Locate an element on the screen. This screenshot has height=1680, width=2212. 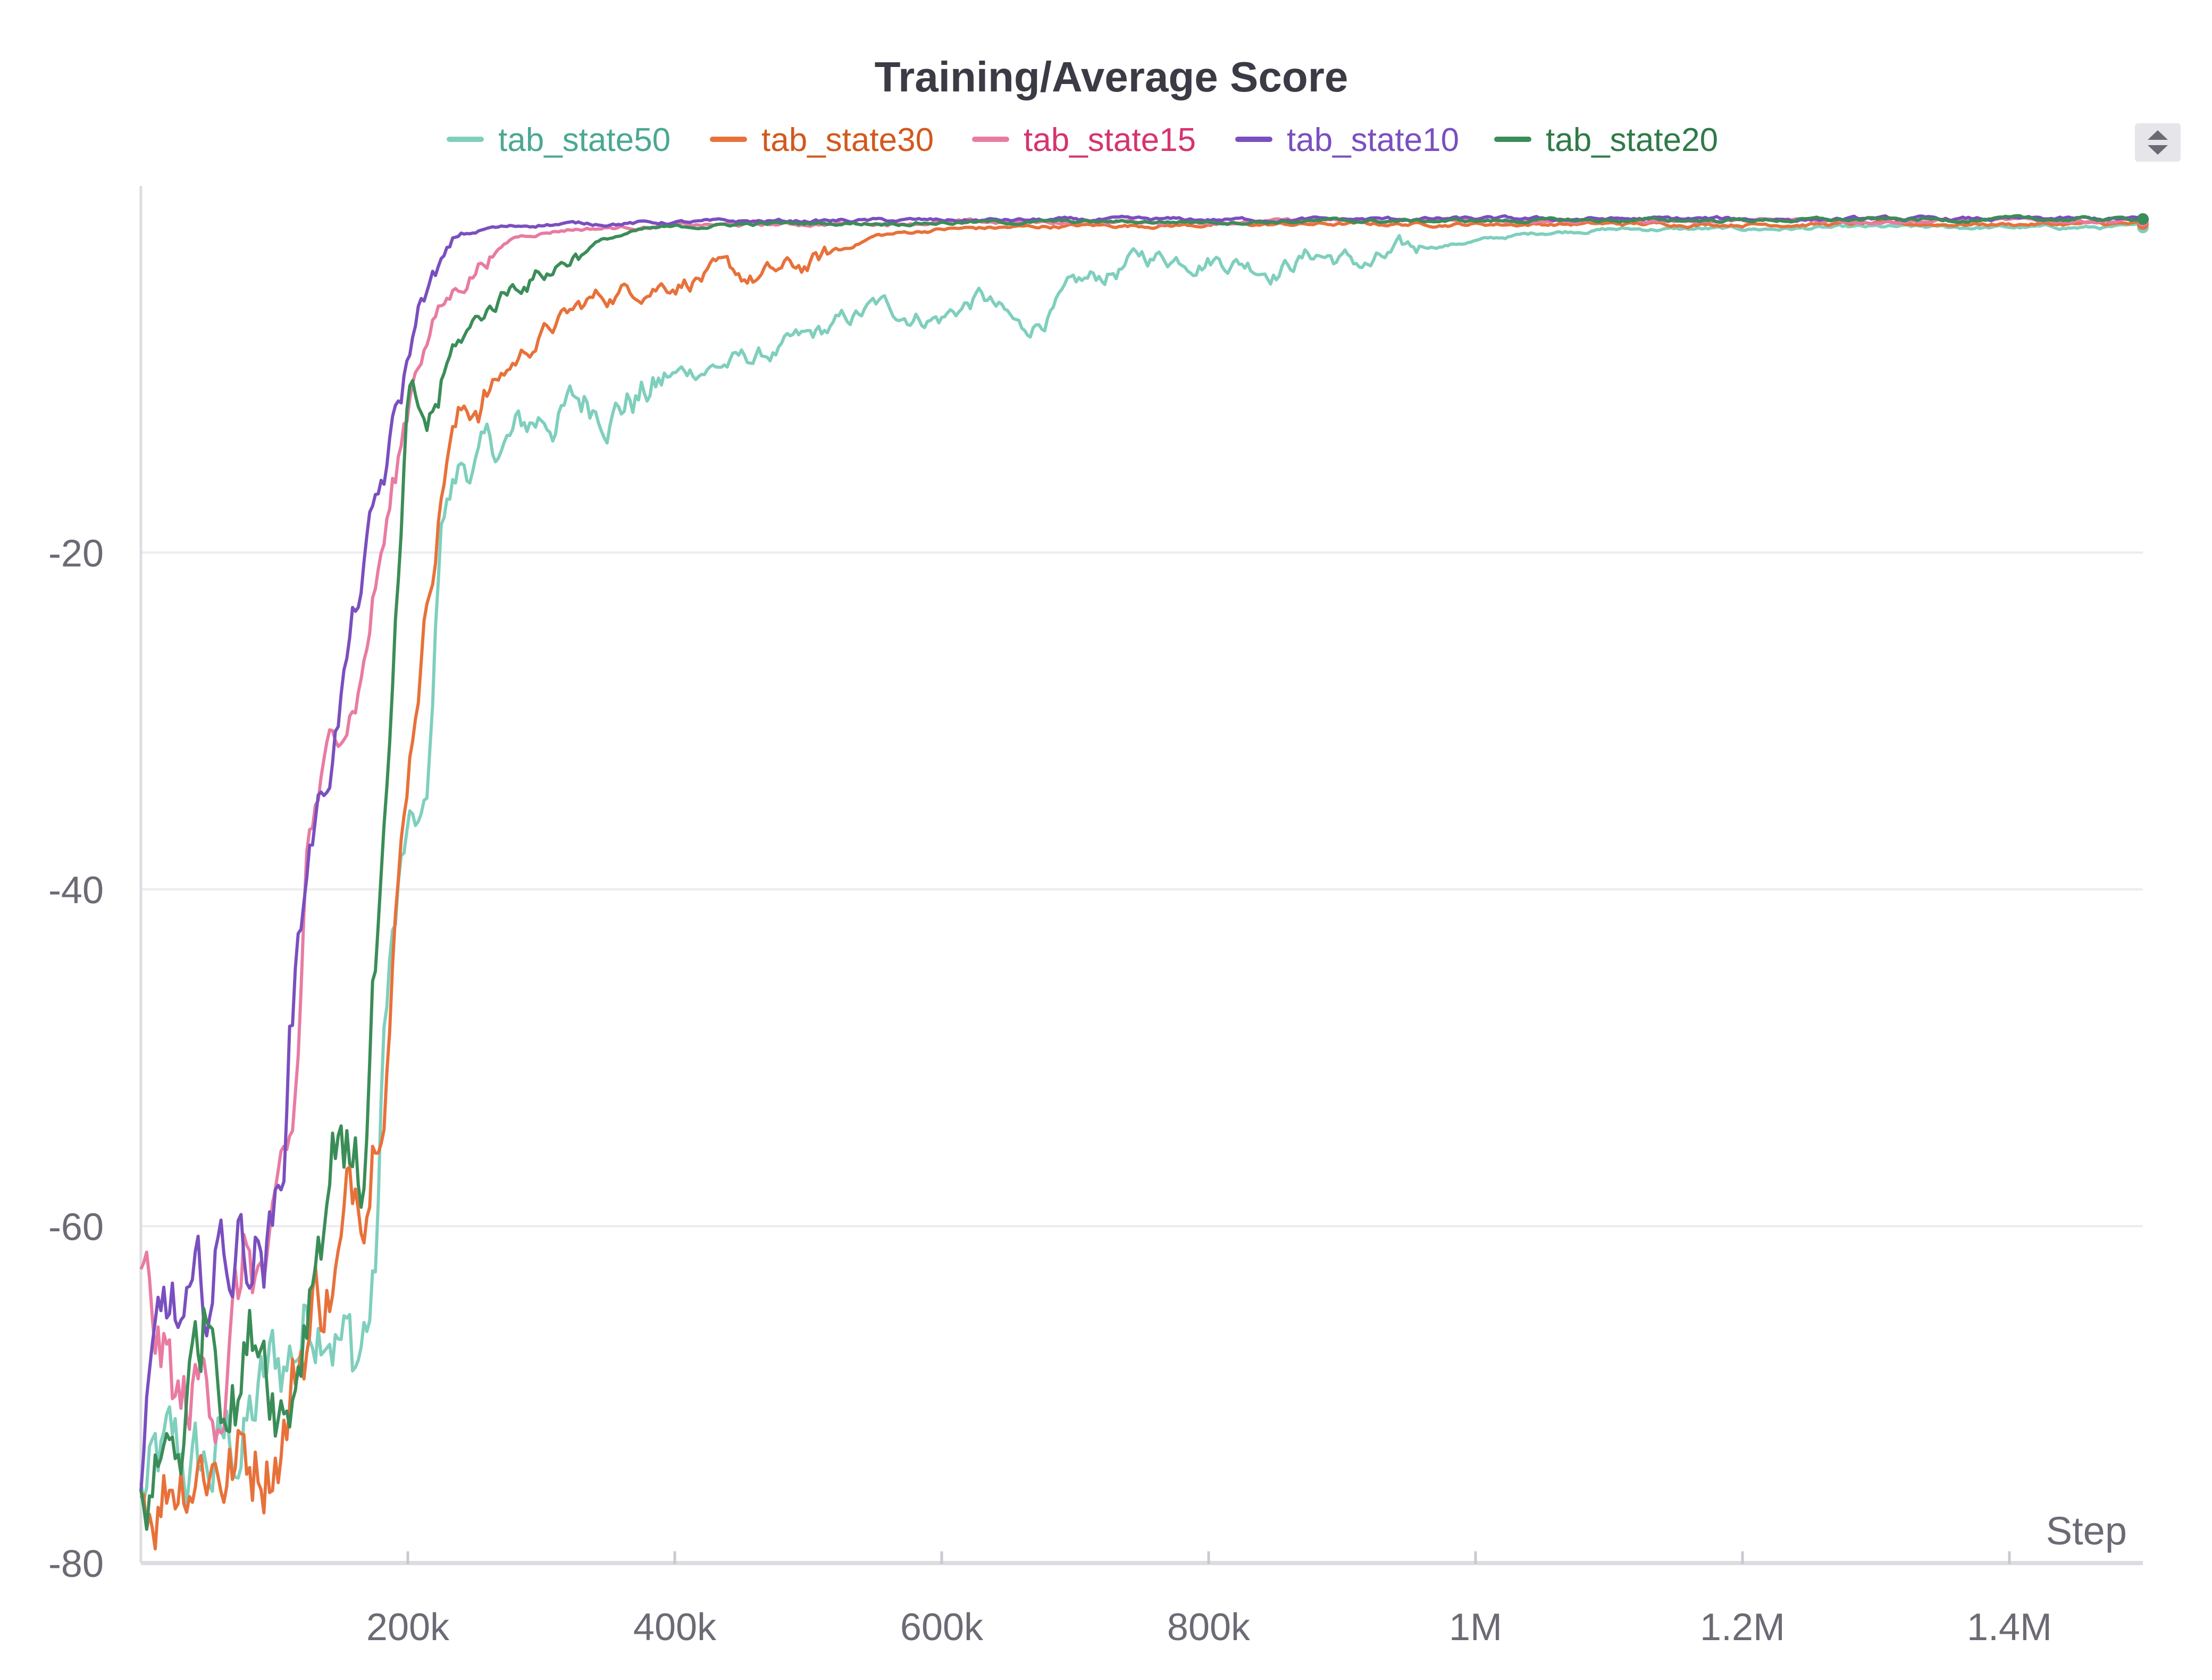
x-tick-label: 600k is located at coordinates (942, 1627).